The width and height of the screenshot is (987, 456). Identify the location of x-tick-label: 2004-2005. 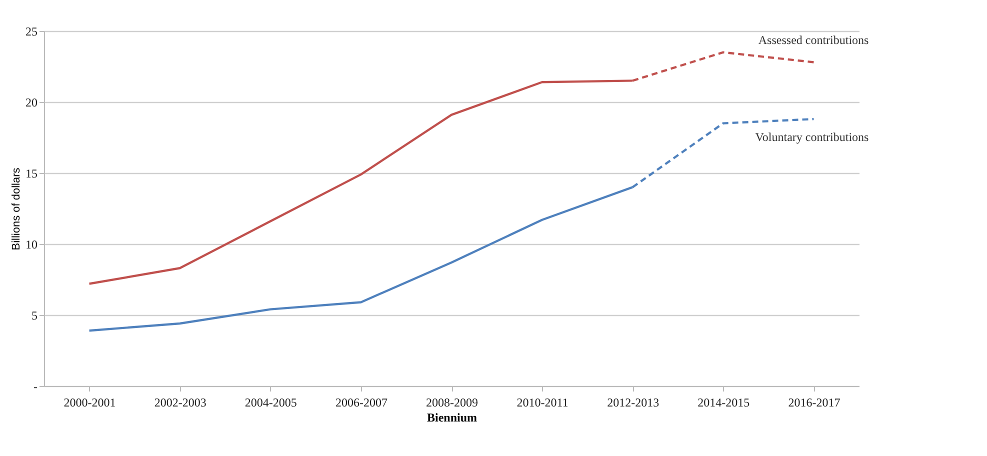
(270, 403).